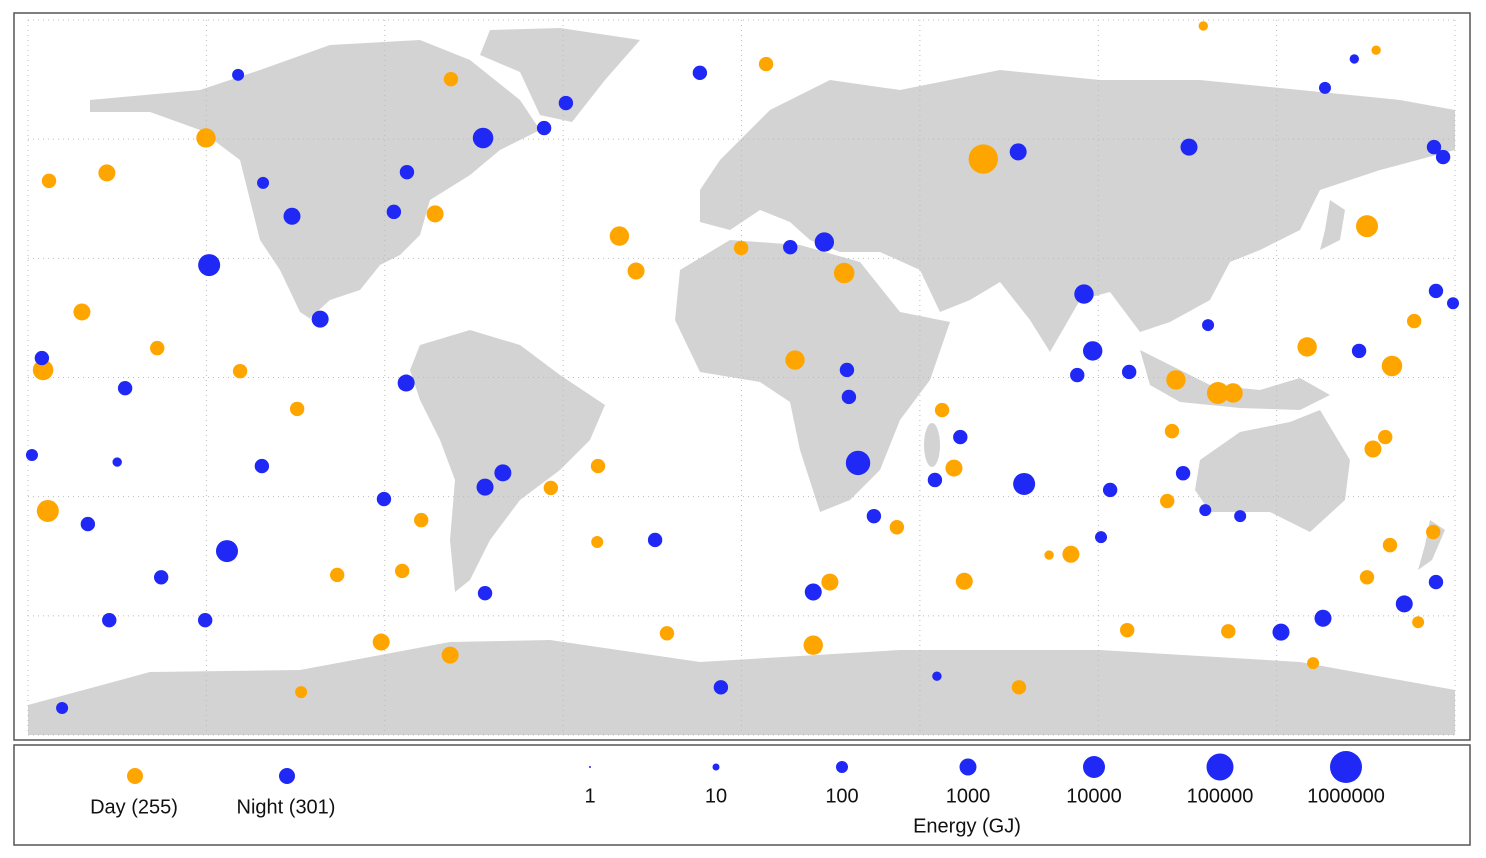  Describe the element at coordinates (287, 776) in the screenshot. I see `legend-marker` at that location.